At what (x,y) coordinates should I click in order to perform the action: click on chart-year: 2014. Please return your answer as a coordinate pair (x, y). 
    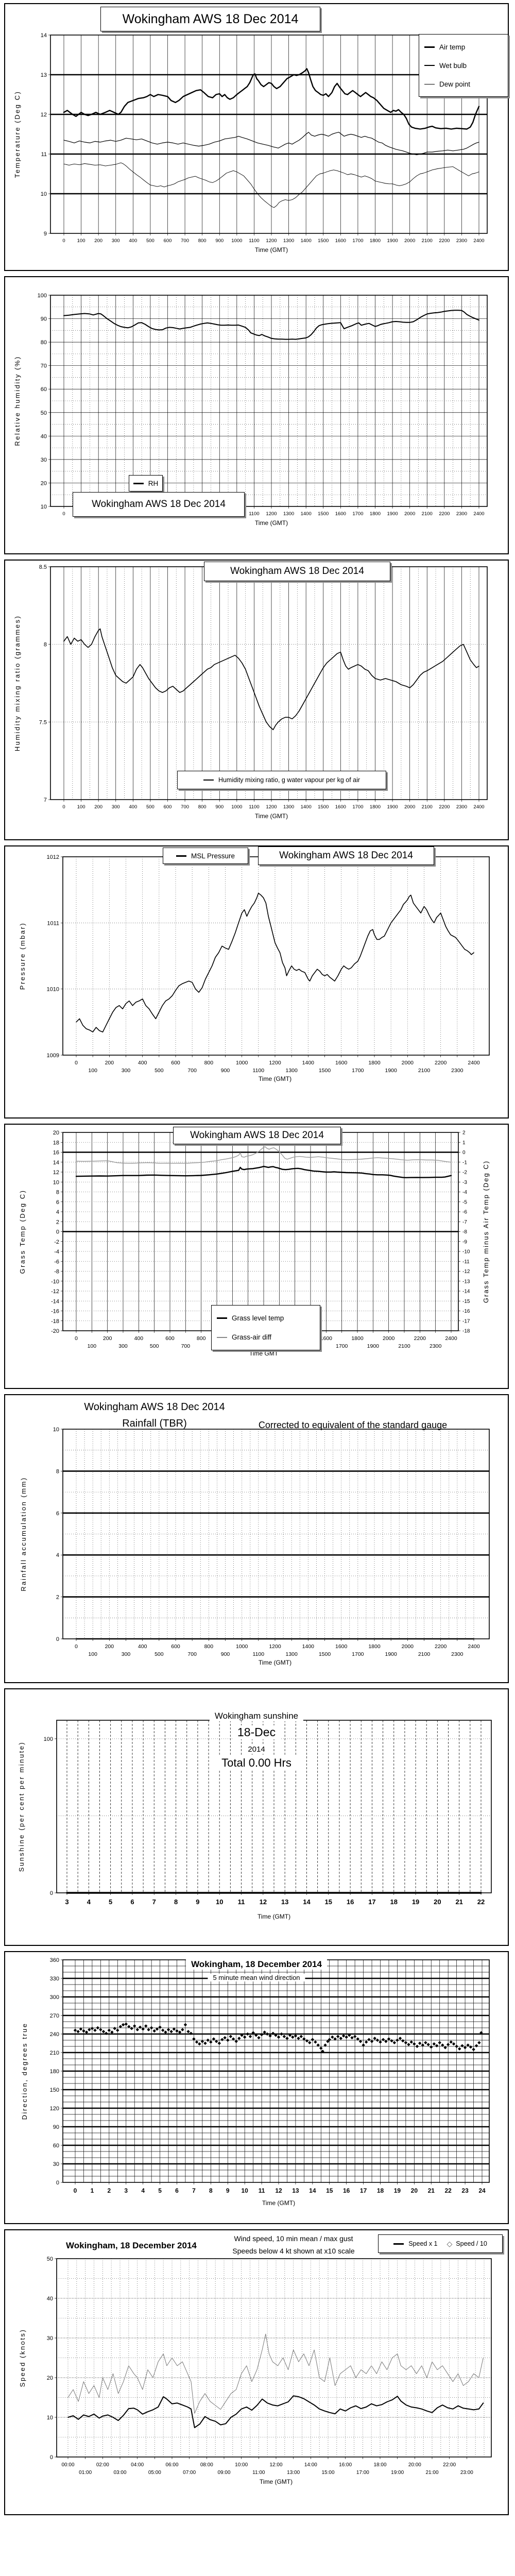
    Looking at the image, I should click on (256, 1749).